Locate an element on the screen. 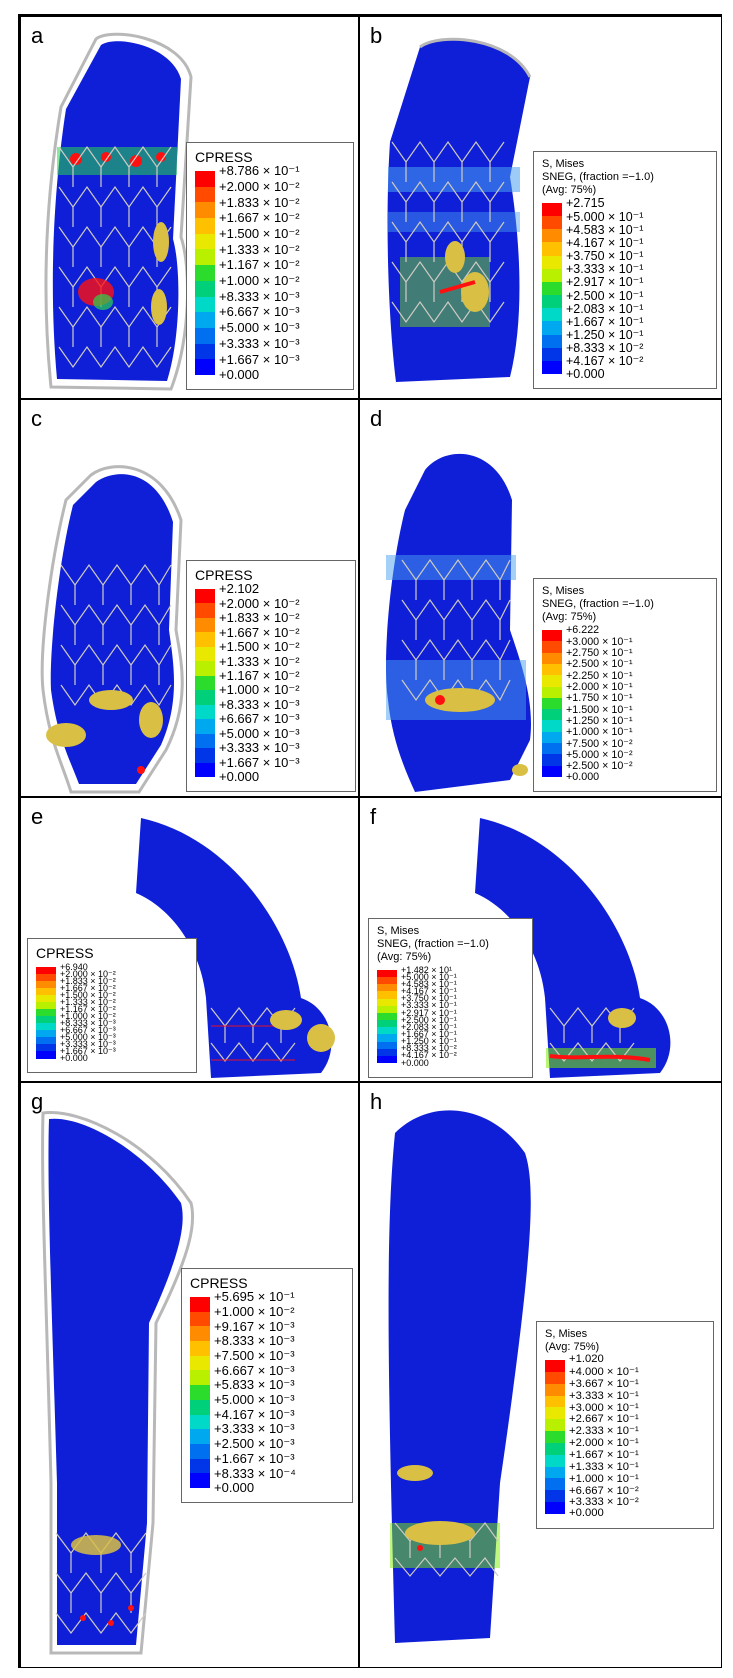  legend-value: +1.000 × 10⁻¹ is located at coordinates (599, 732).